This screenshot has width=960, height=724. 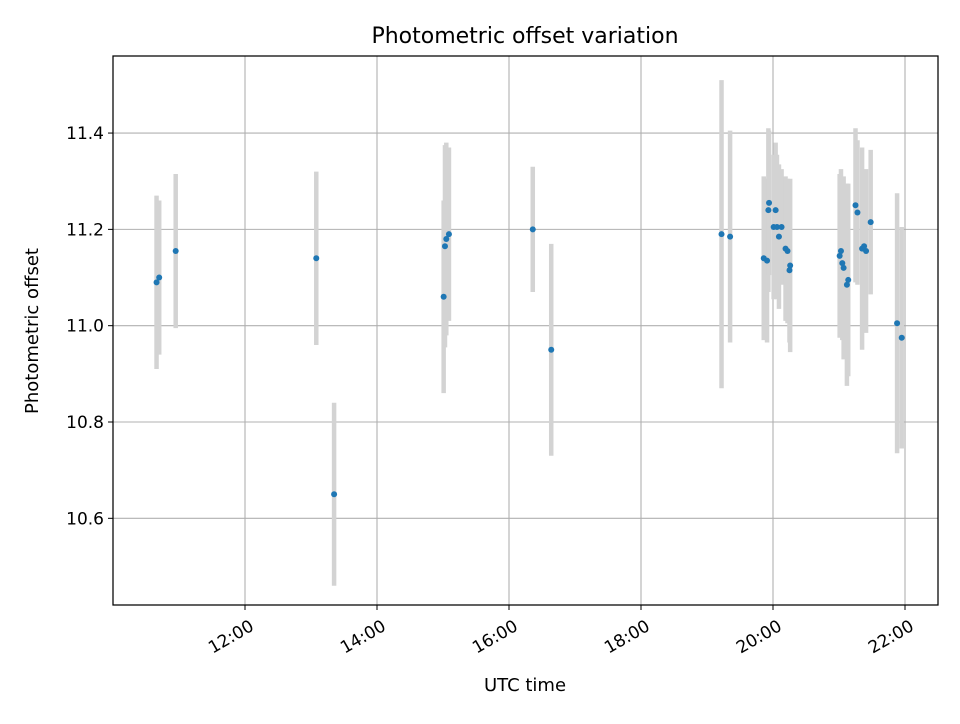 I want to click on y-tick-label: 11.0, so click(x=85, y=327).